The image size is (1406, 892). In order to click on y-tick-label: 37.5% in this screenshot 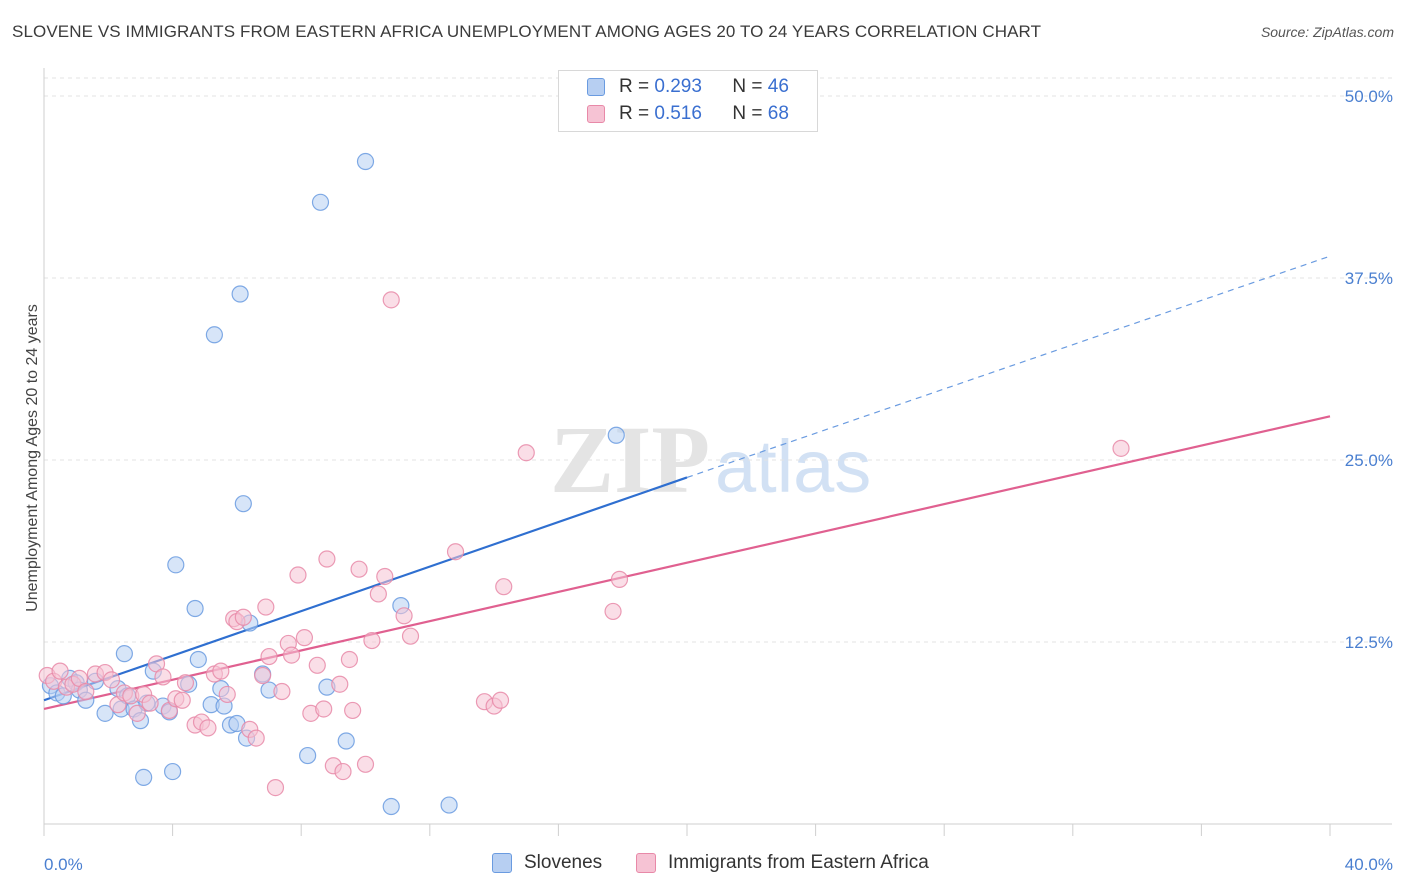, I will do `click(1369, 278)`.